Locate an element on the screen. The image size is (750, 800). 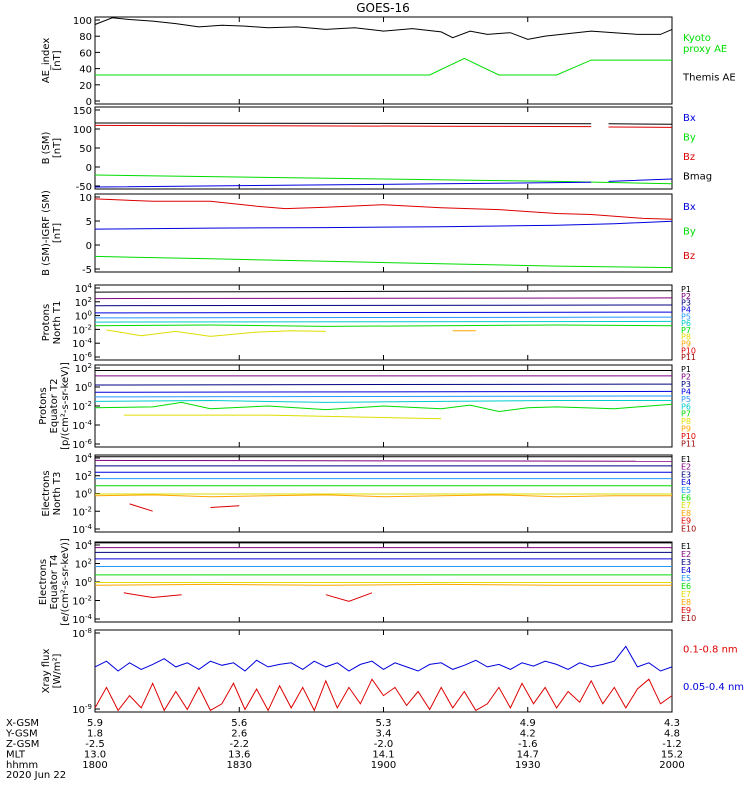
footer-value: -1.2 is located at coordinates (672, 744).